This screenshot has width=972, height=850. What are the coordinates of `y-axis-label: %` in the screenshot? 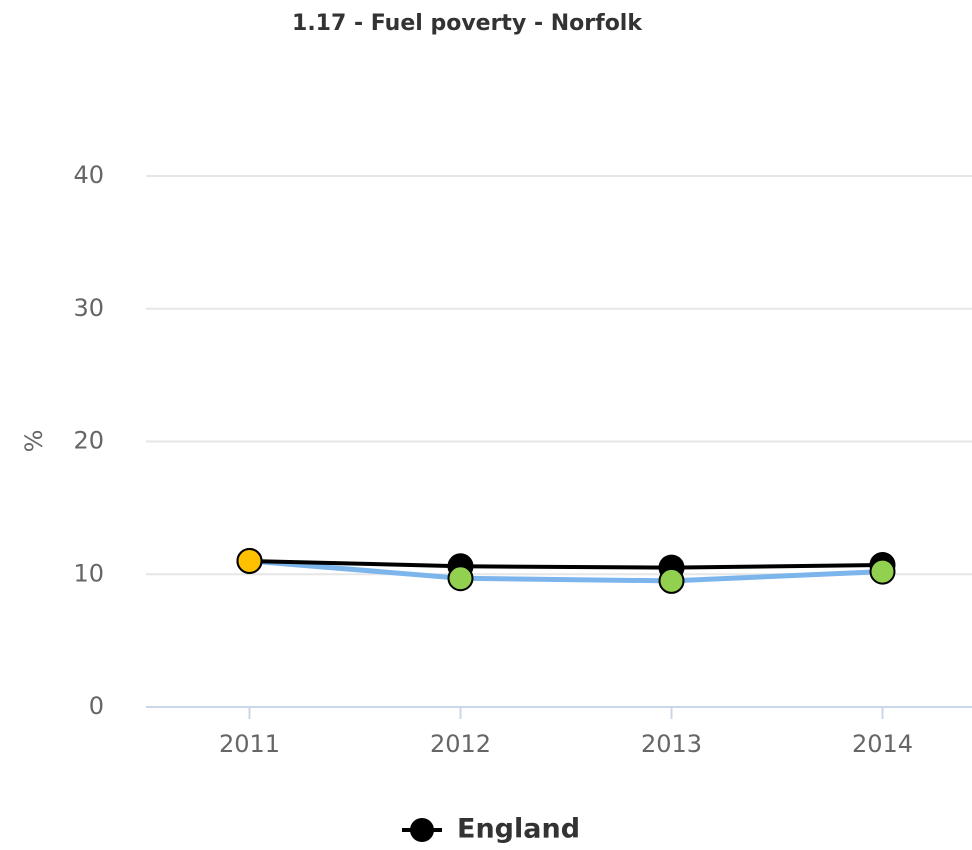 It's located at (34, 441).